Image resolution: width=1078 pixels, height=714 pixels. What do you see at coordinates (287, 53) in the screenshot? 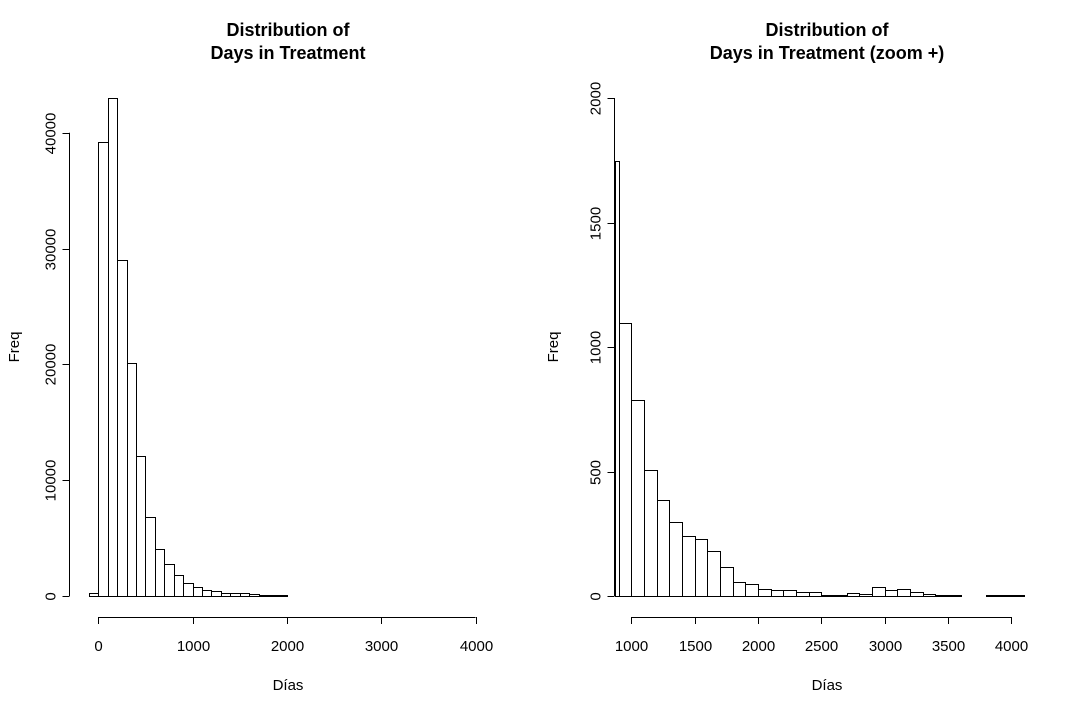
I see `chart-title-line2: Days in Treatment` at bounding box center [287, 53].